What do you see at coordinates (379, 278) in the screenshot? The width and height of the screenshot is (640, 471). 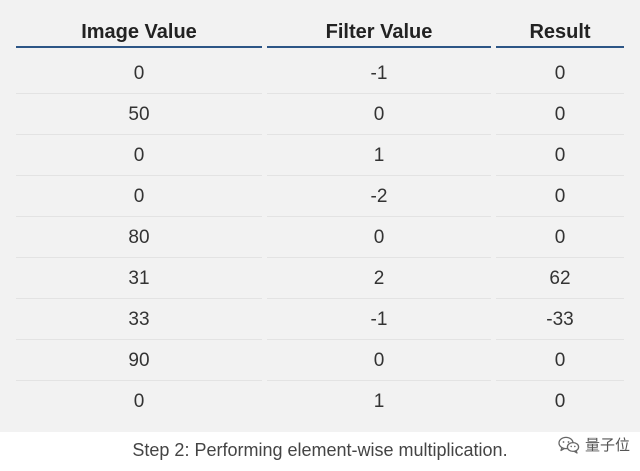 I see `cell-filter-value: 2` at bounding box center [379, 278].